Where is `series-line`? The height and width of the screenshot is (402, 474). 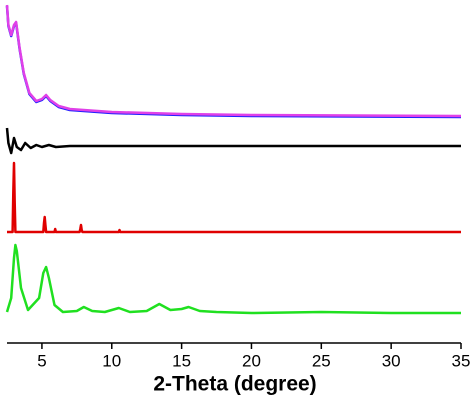 series-line is located at coordinates (233, 141).